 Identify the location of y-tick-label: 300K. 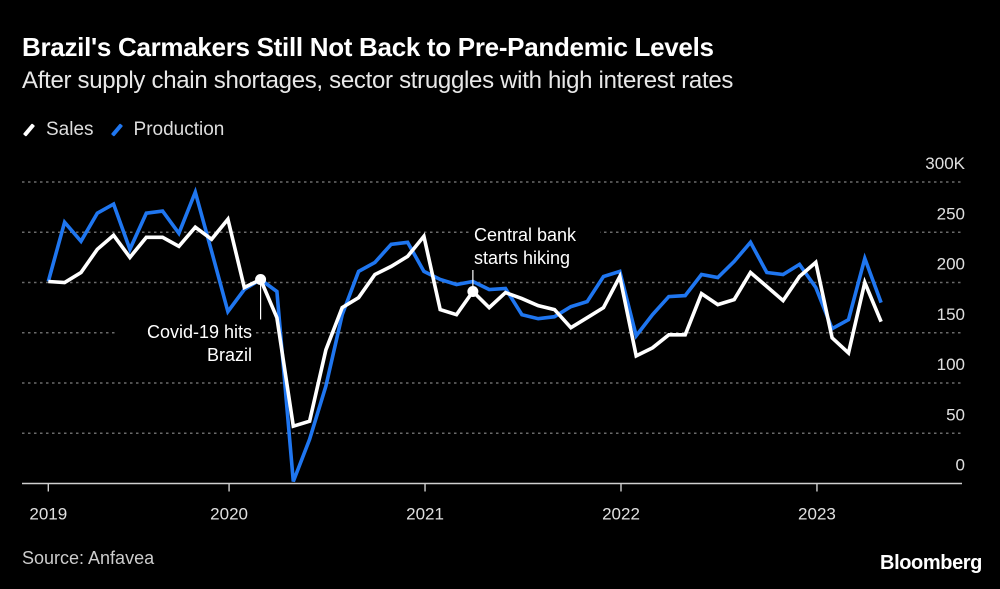
(945, 163).